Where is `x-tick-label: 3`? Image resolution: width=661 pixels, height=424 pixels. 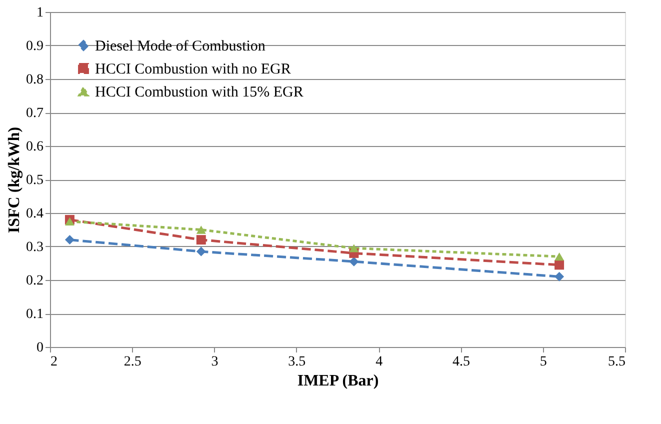
x-tick-label: 3 is located at coordinates (214, 362).